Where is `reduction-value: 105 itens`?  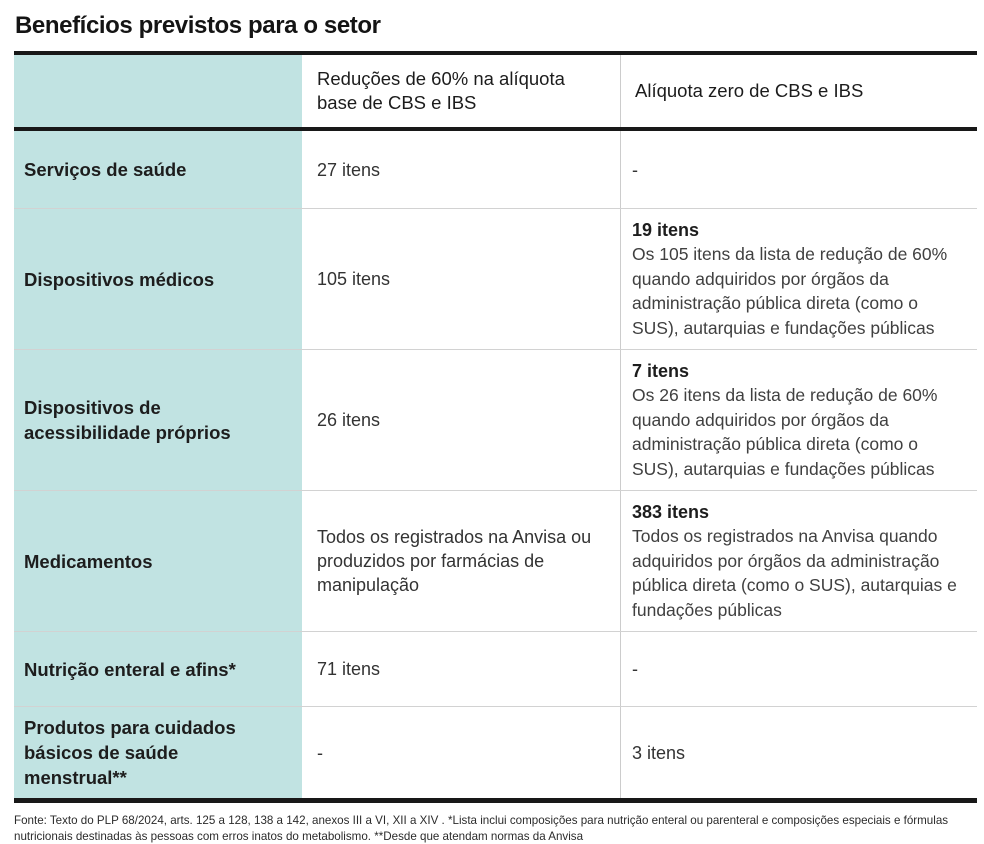
reduction-value: 105 itens is located at coordinates (354, 279).